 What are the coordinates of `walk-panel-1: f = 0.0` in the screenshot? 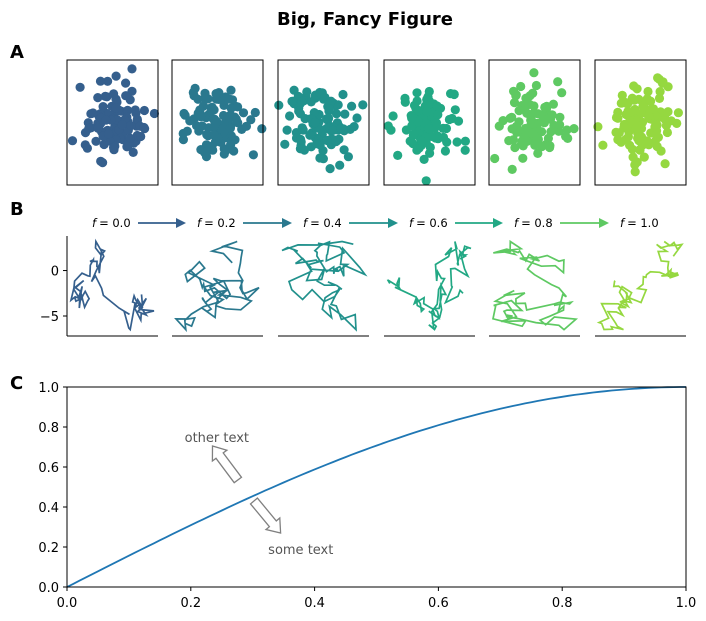 It's located at (126, 276).